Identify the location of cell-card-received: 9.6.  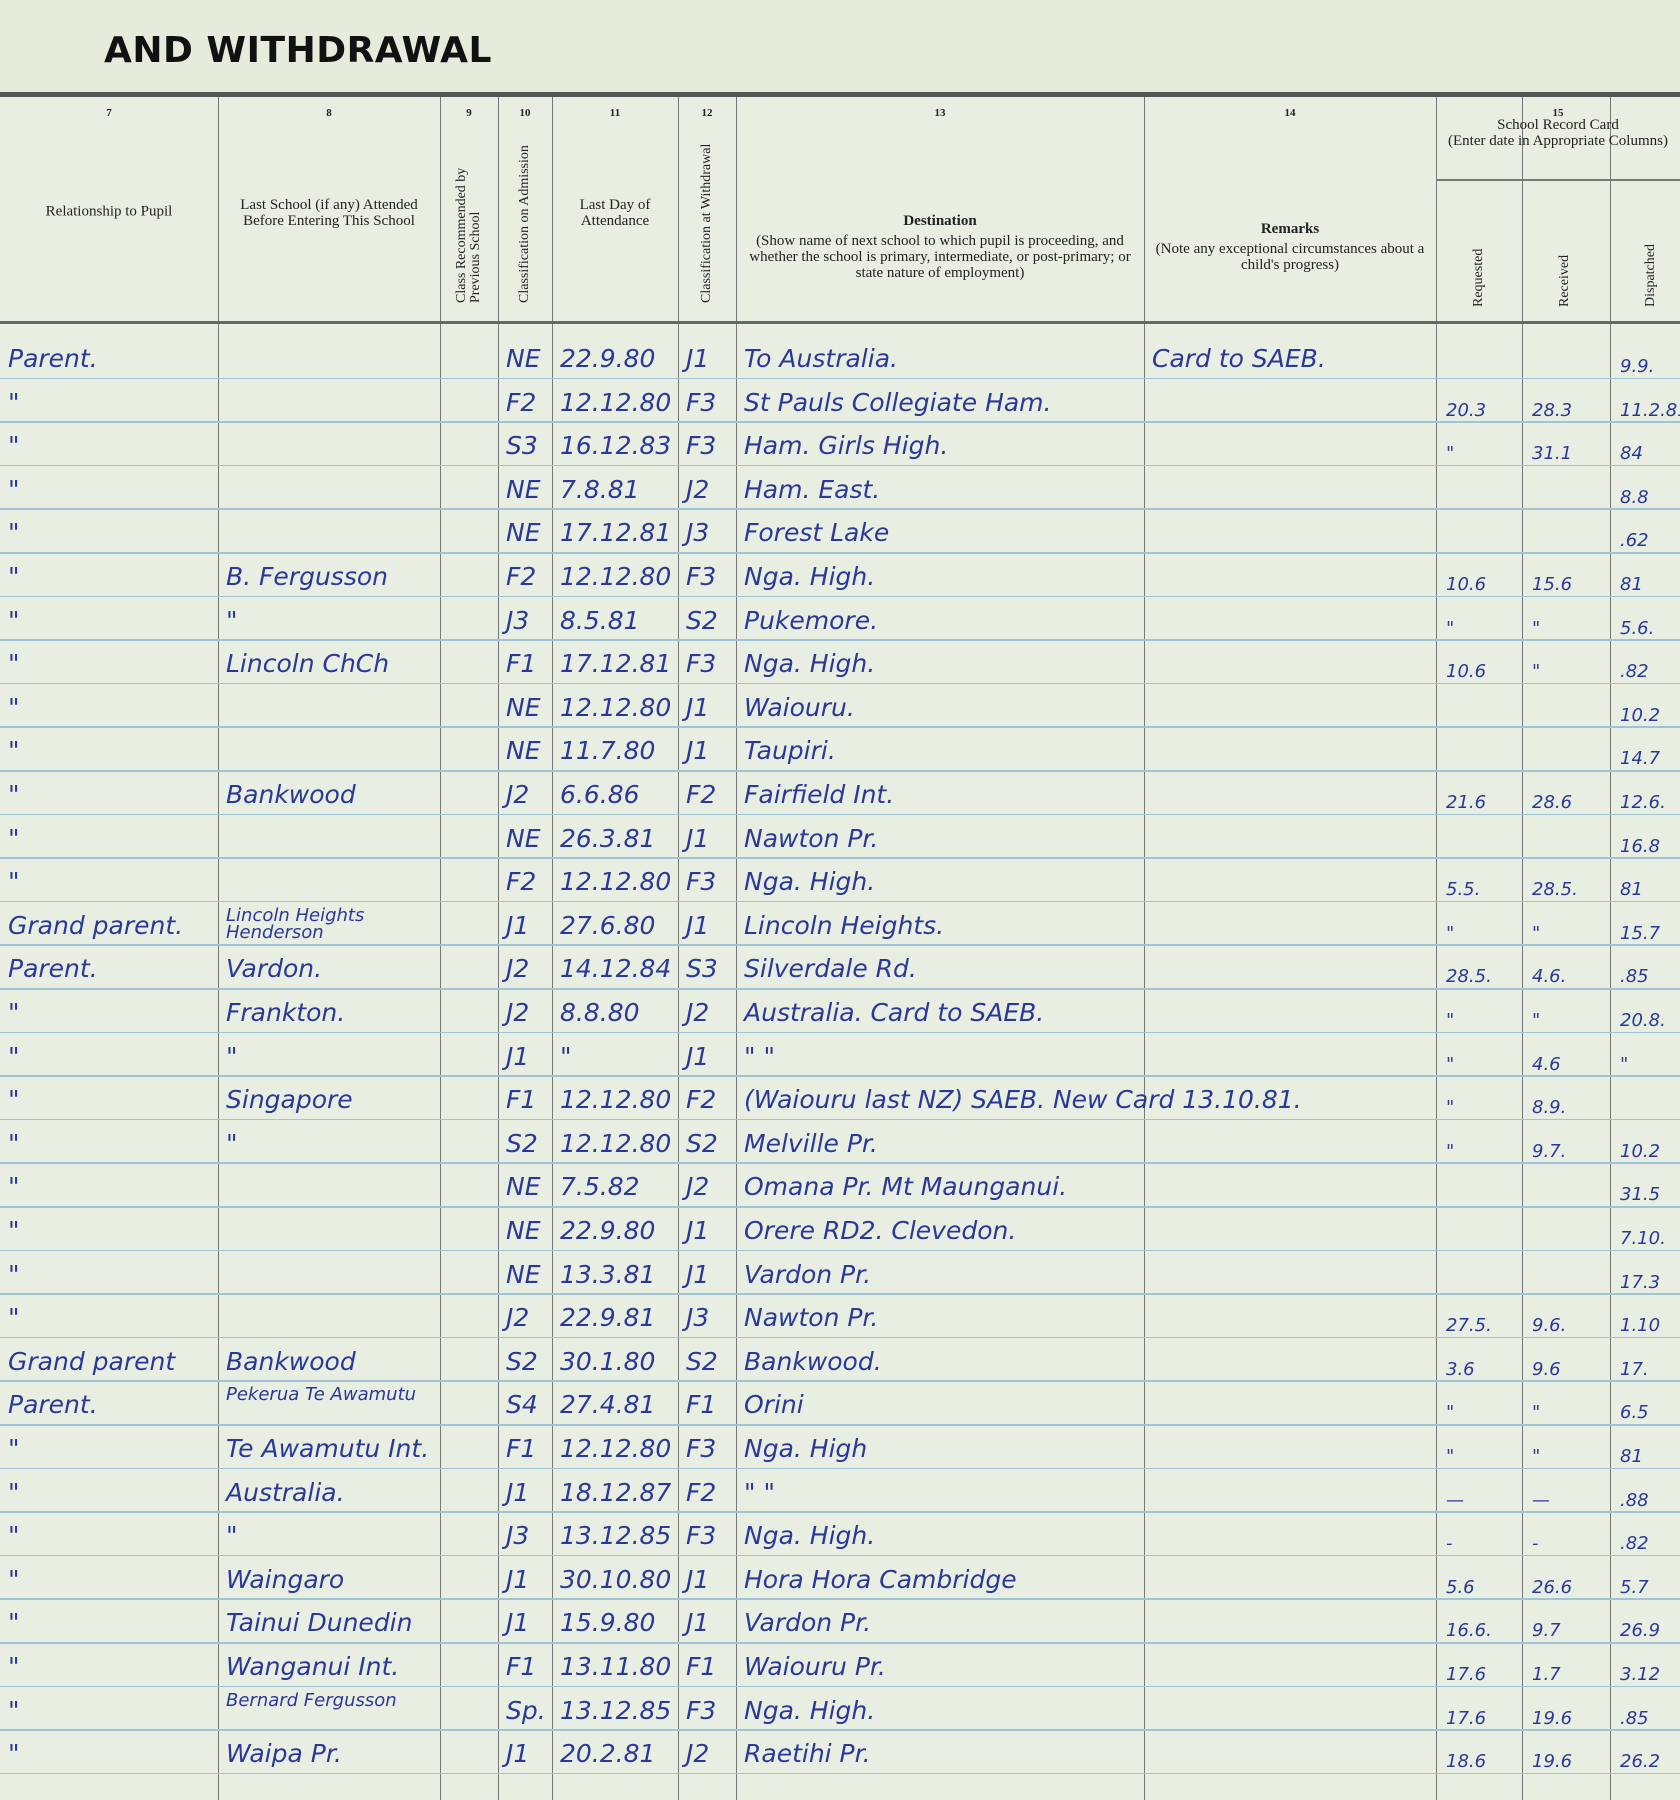
(1546, 1369).